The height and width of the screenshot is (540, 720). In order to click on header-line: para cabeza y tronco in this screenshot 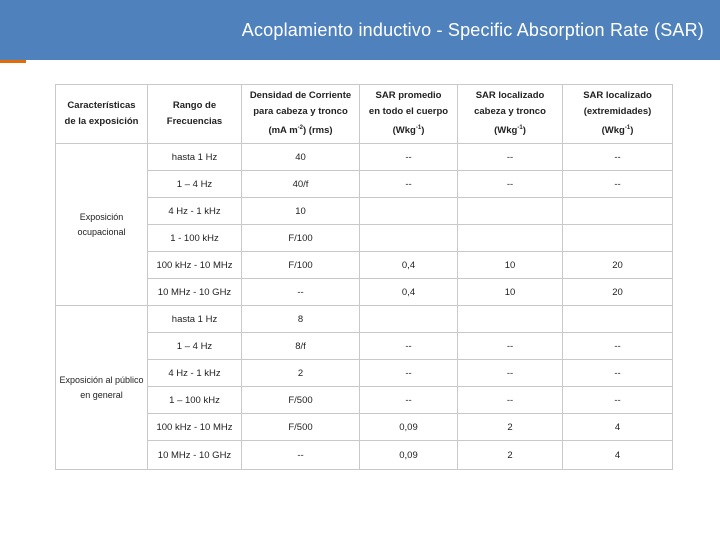, I will do `click(300, 112)`.